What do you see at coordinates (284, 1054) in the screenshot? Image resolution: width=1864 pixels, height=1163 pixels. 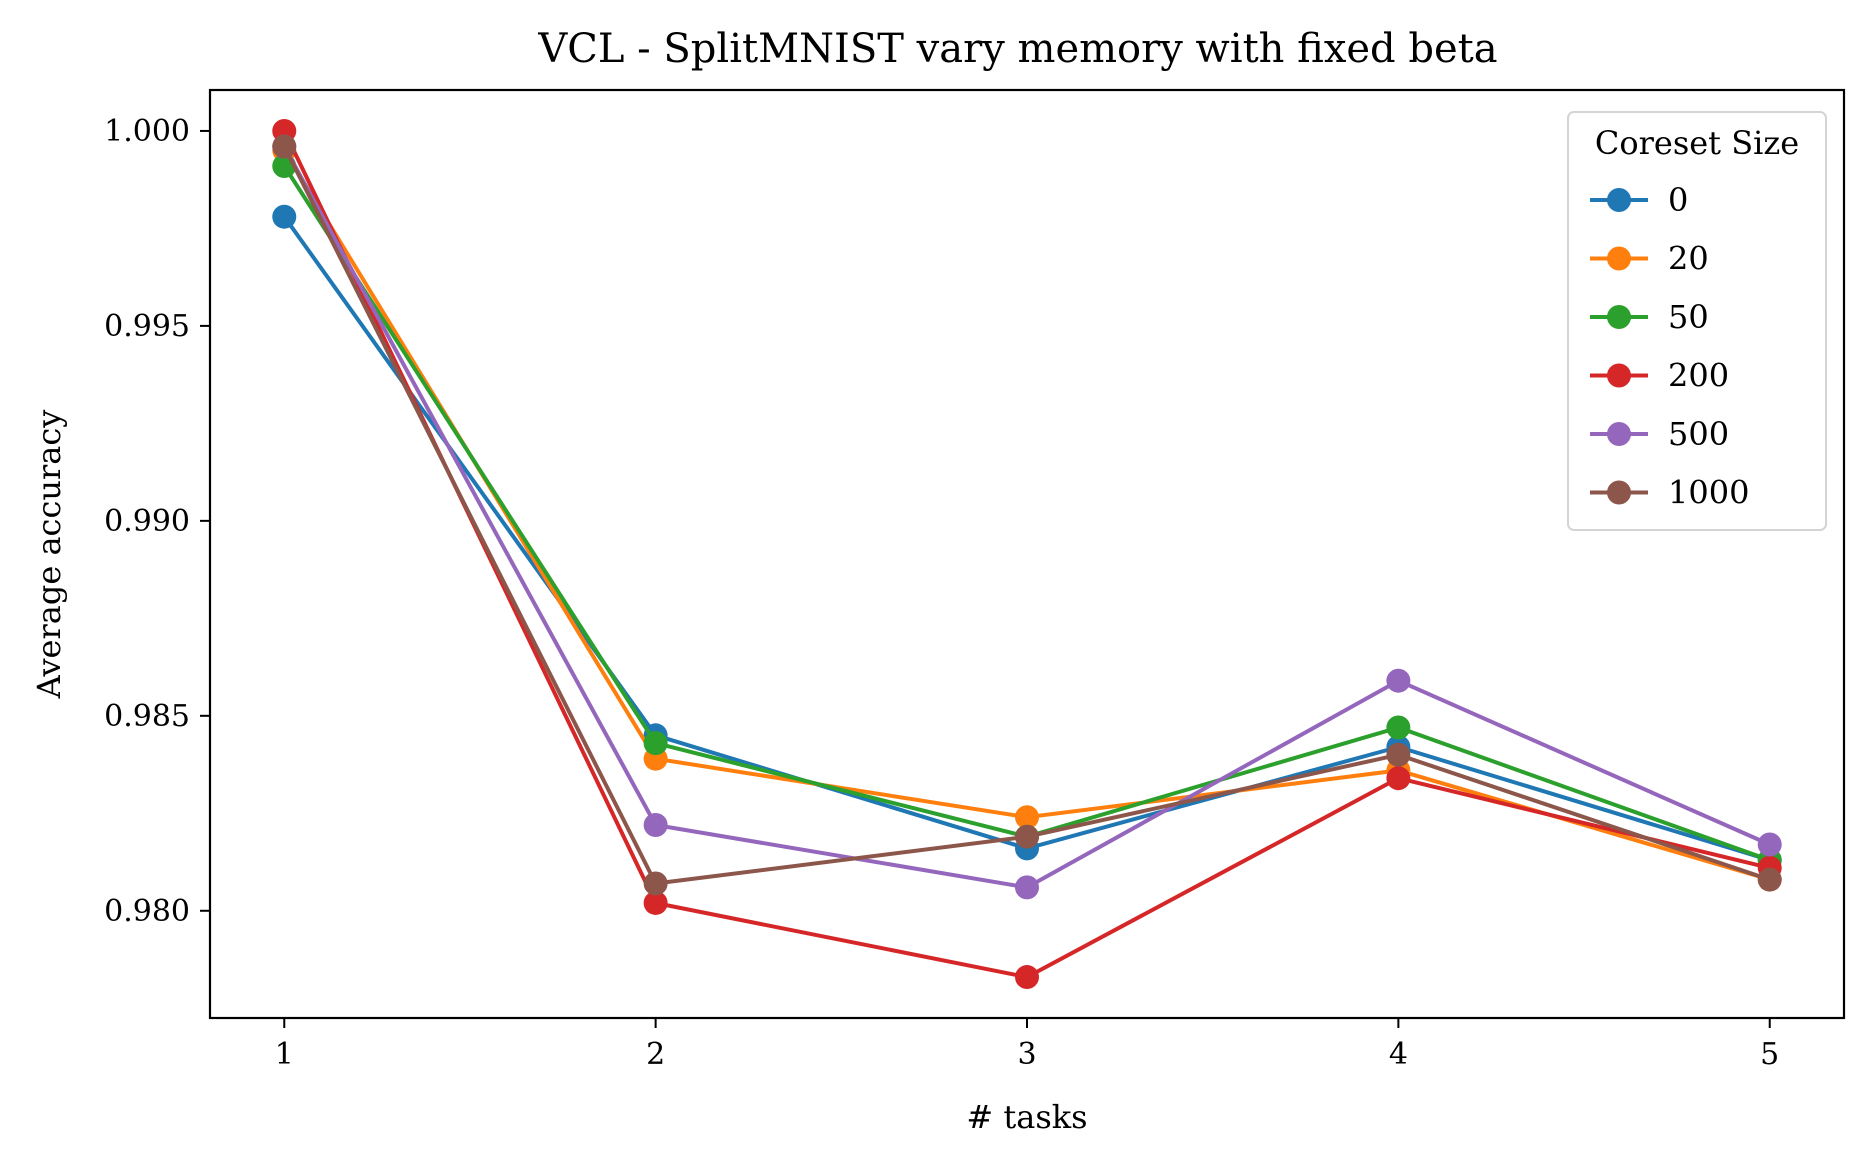 I see `x-tick-label: 1` at bounding box center [284, 1054].